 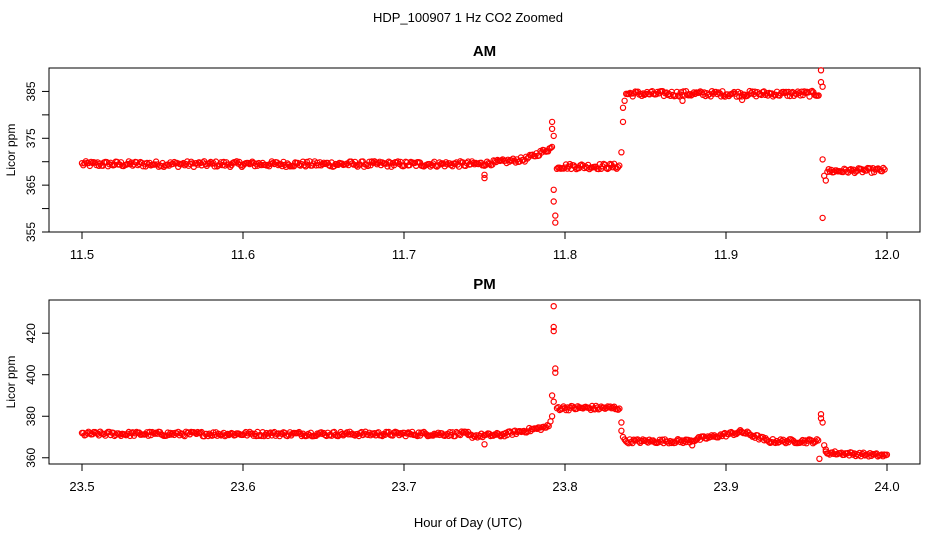 I want to click on pm-x-tick-label: 23.6, so click(x=242, y=486).